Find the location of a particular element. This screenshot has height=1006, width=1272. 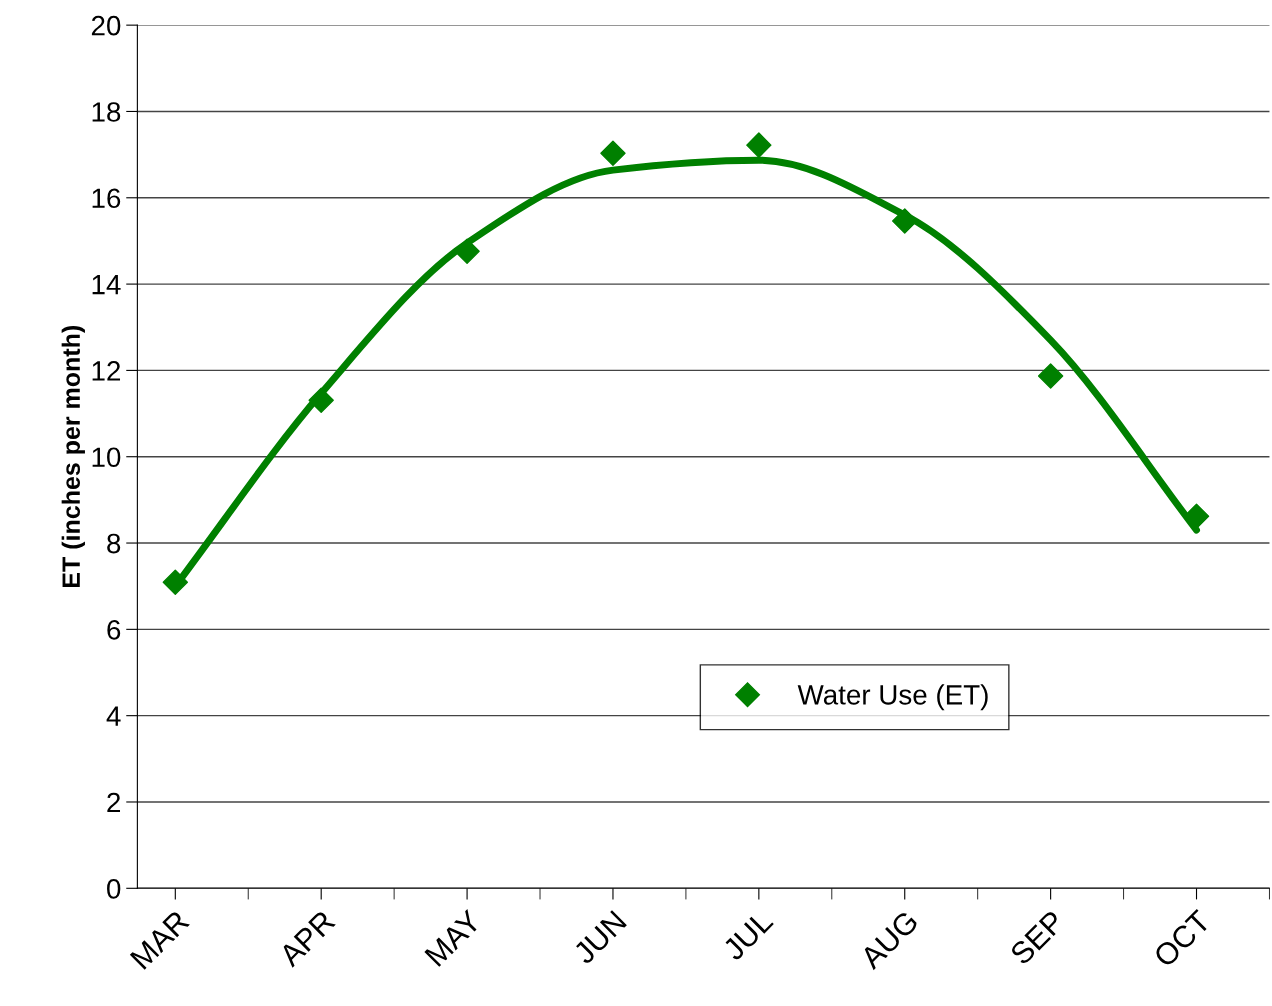

y-tick-label: 18 is located at coordinates (106, 112).